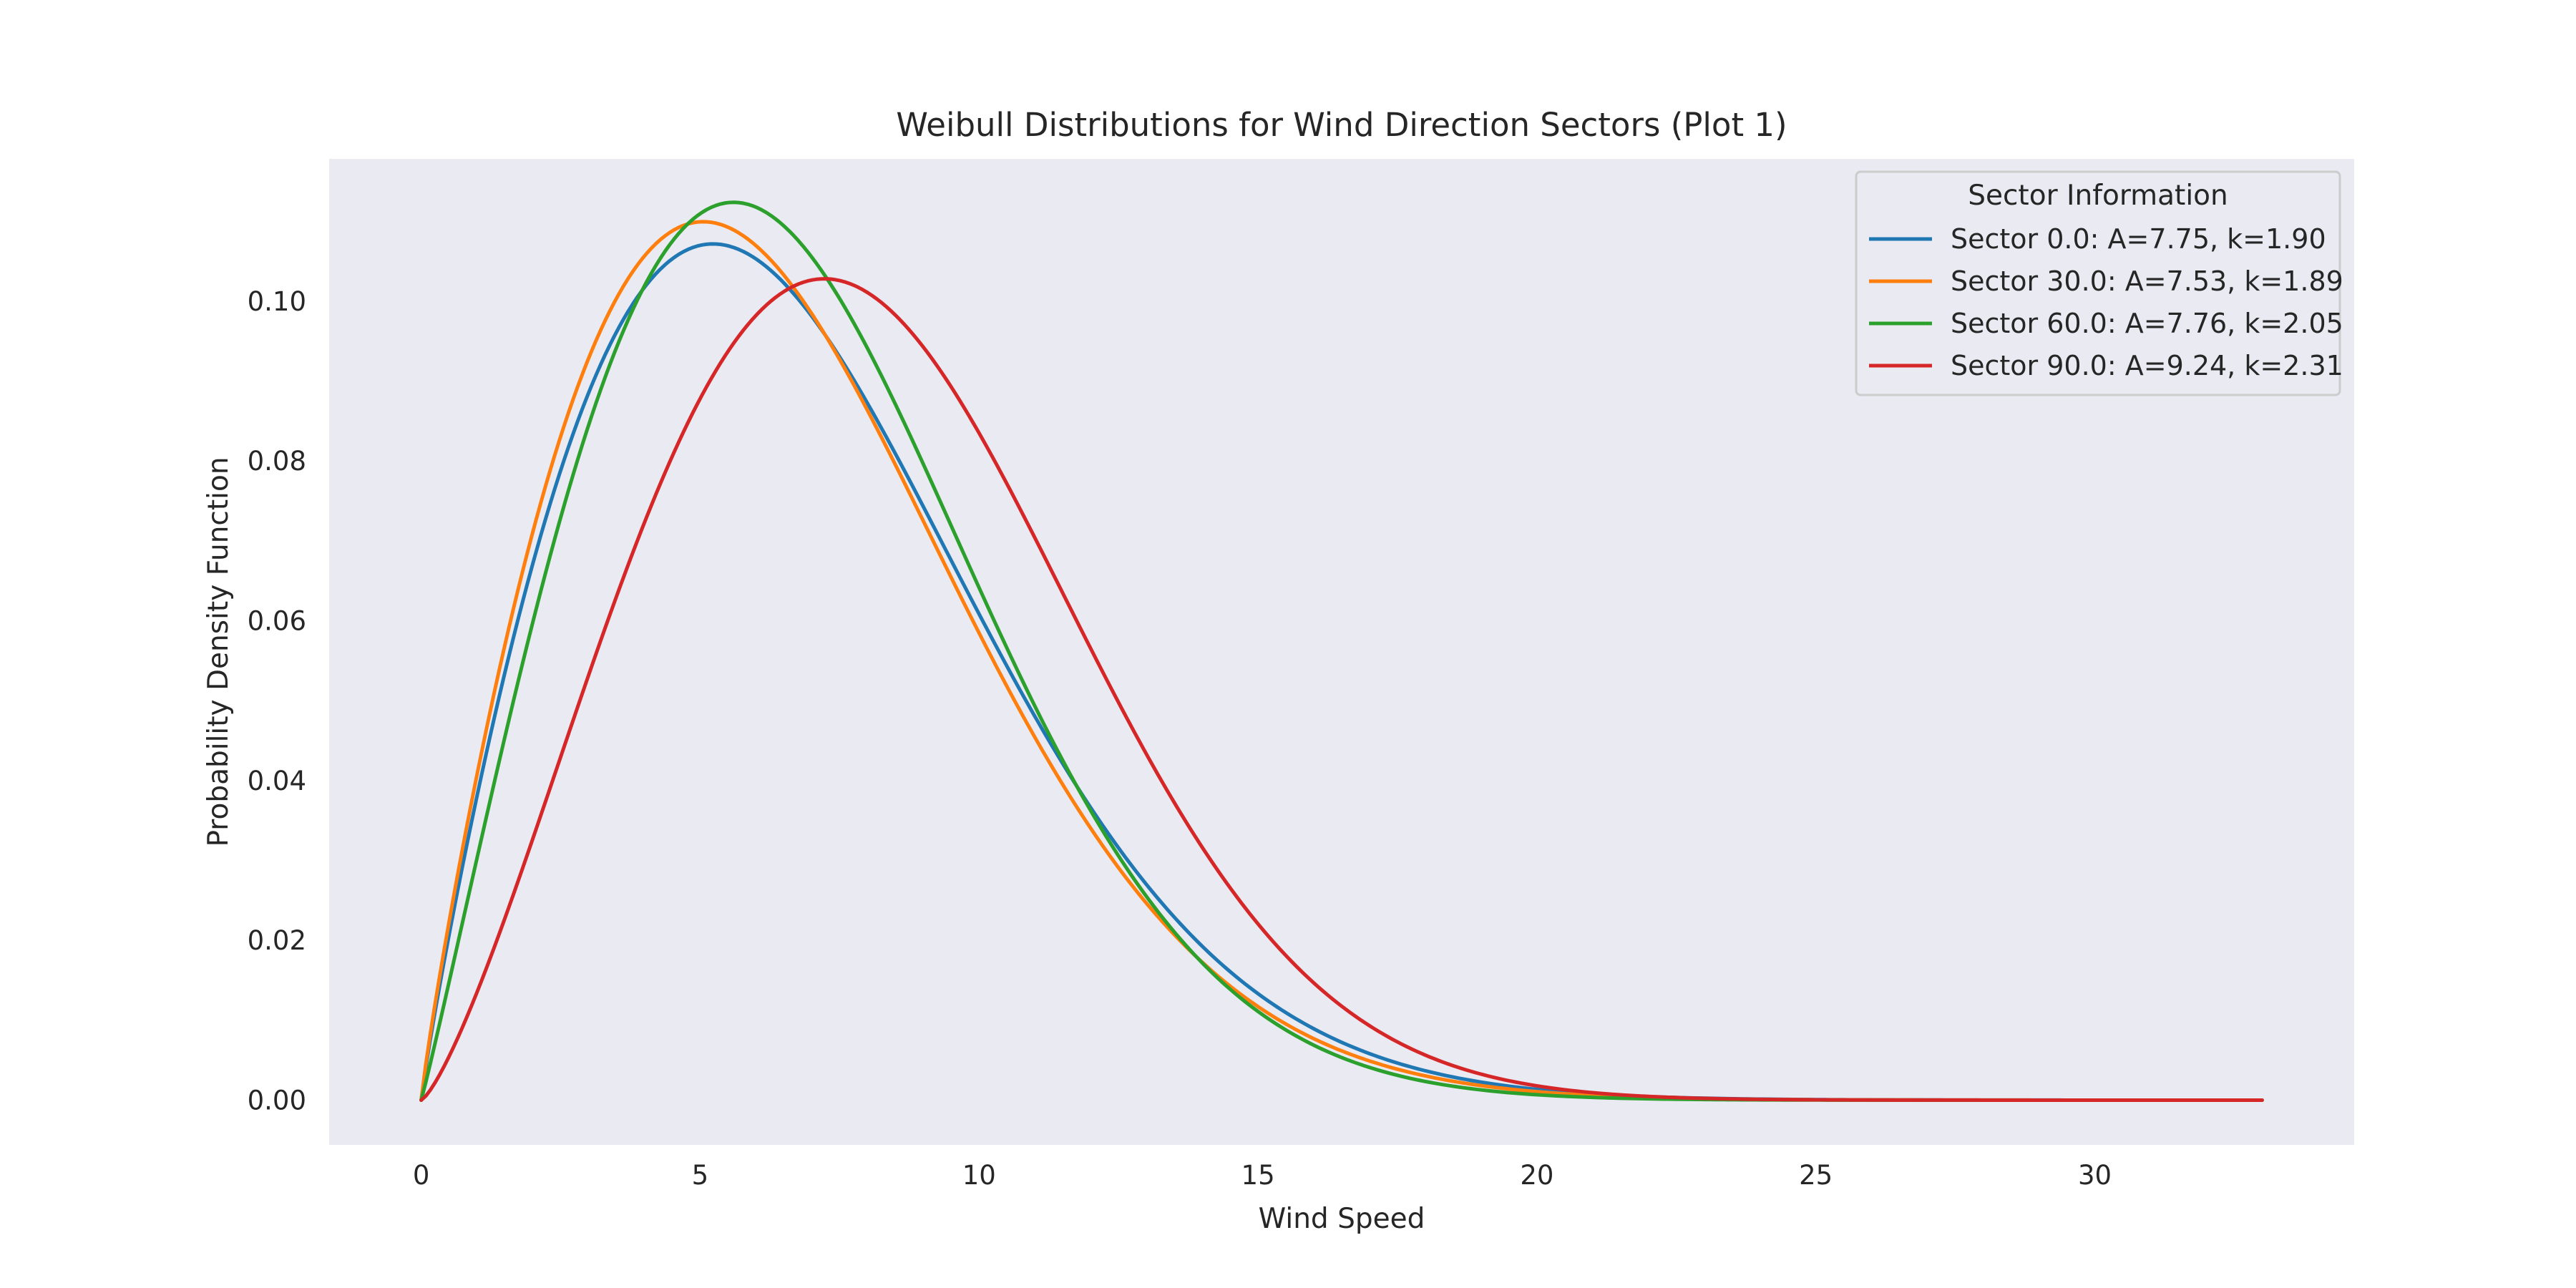  I want to click on x-axis-label: Wind Speed, so click(1342, 1219).